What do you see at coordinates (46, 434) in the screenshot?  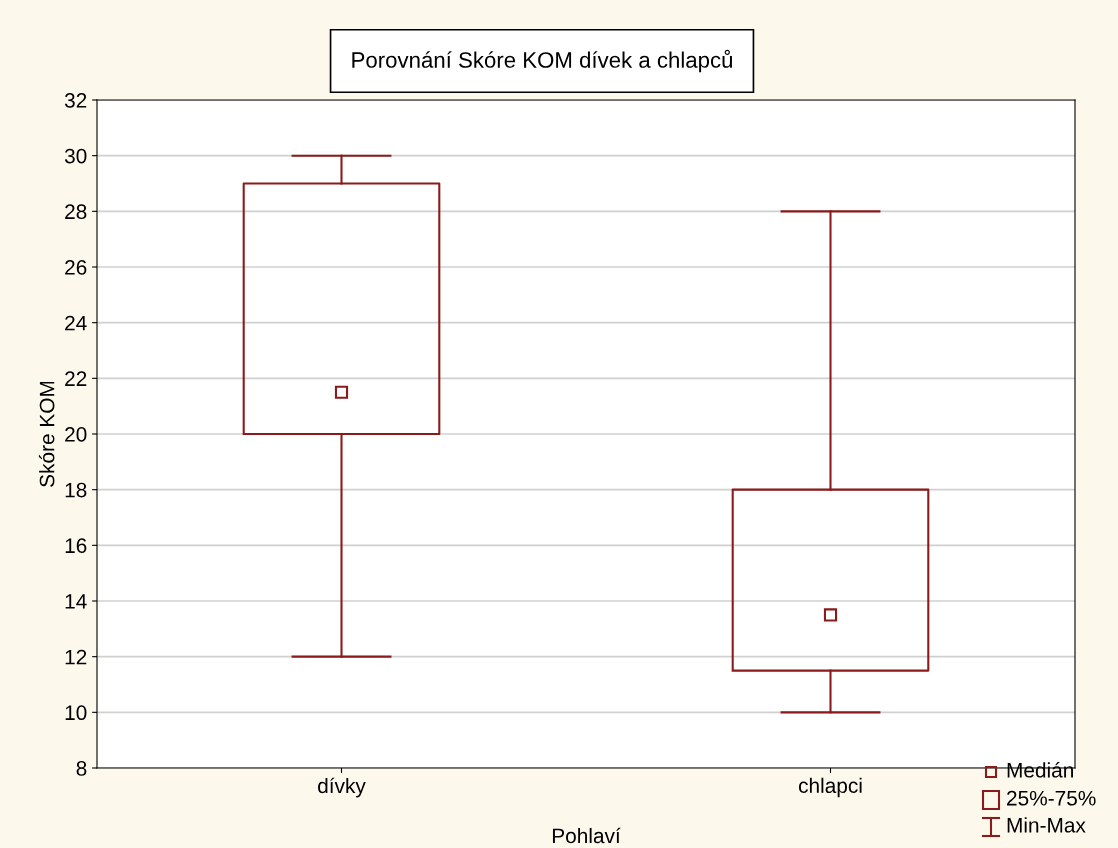 I see `y-axis-title: Skóre KOM` at bounding box center [46, 434].